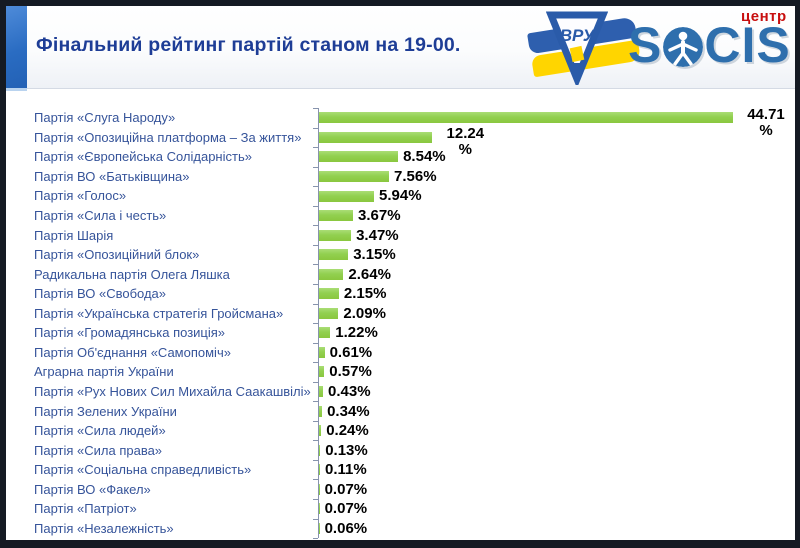 The width and height of the screenshot is (800, 548). What do you see at coordinates (364, 313) in the screenshot?
I see `value-label: 2.09%` at bounding box center [364, 313].